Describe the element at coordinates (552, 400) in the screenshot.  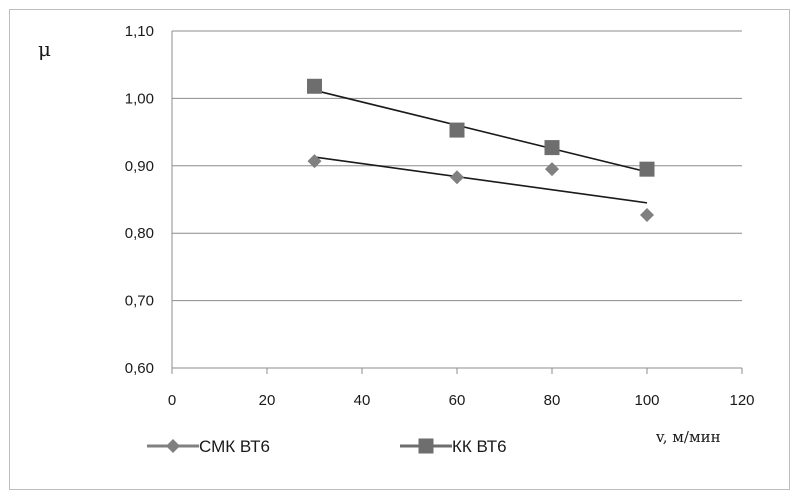
I see `x-tick-label: 80` at that location.